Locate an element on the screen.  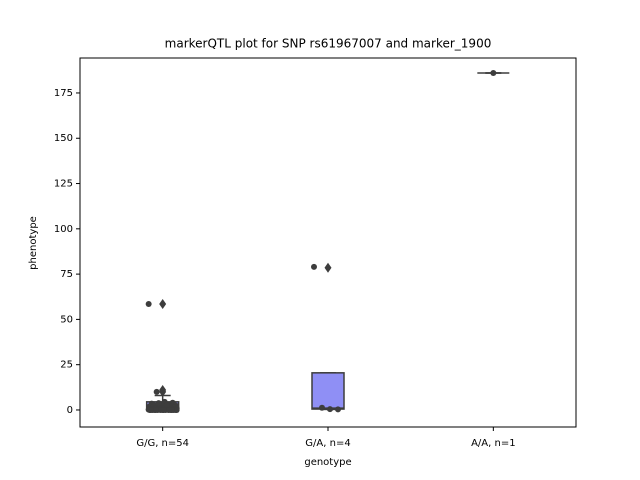
y-tick-label: 50 is located at coordinates (66, 319).